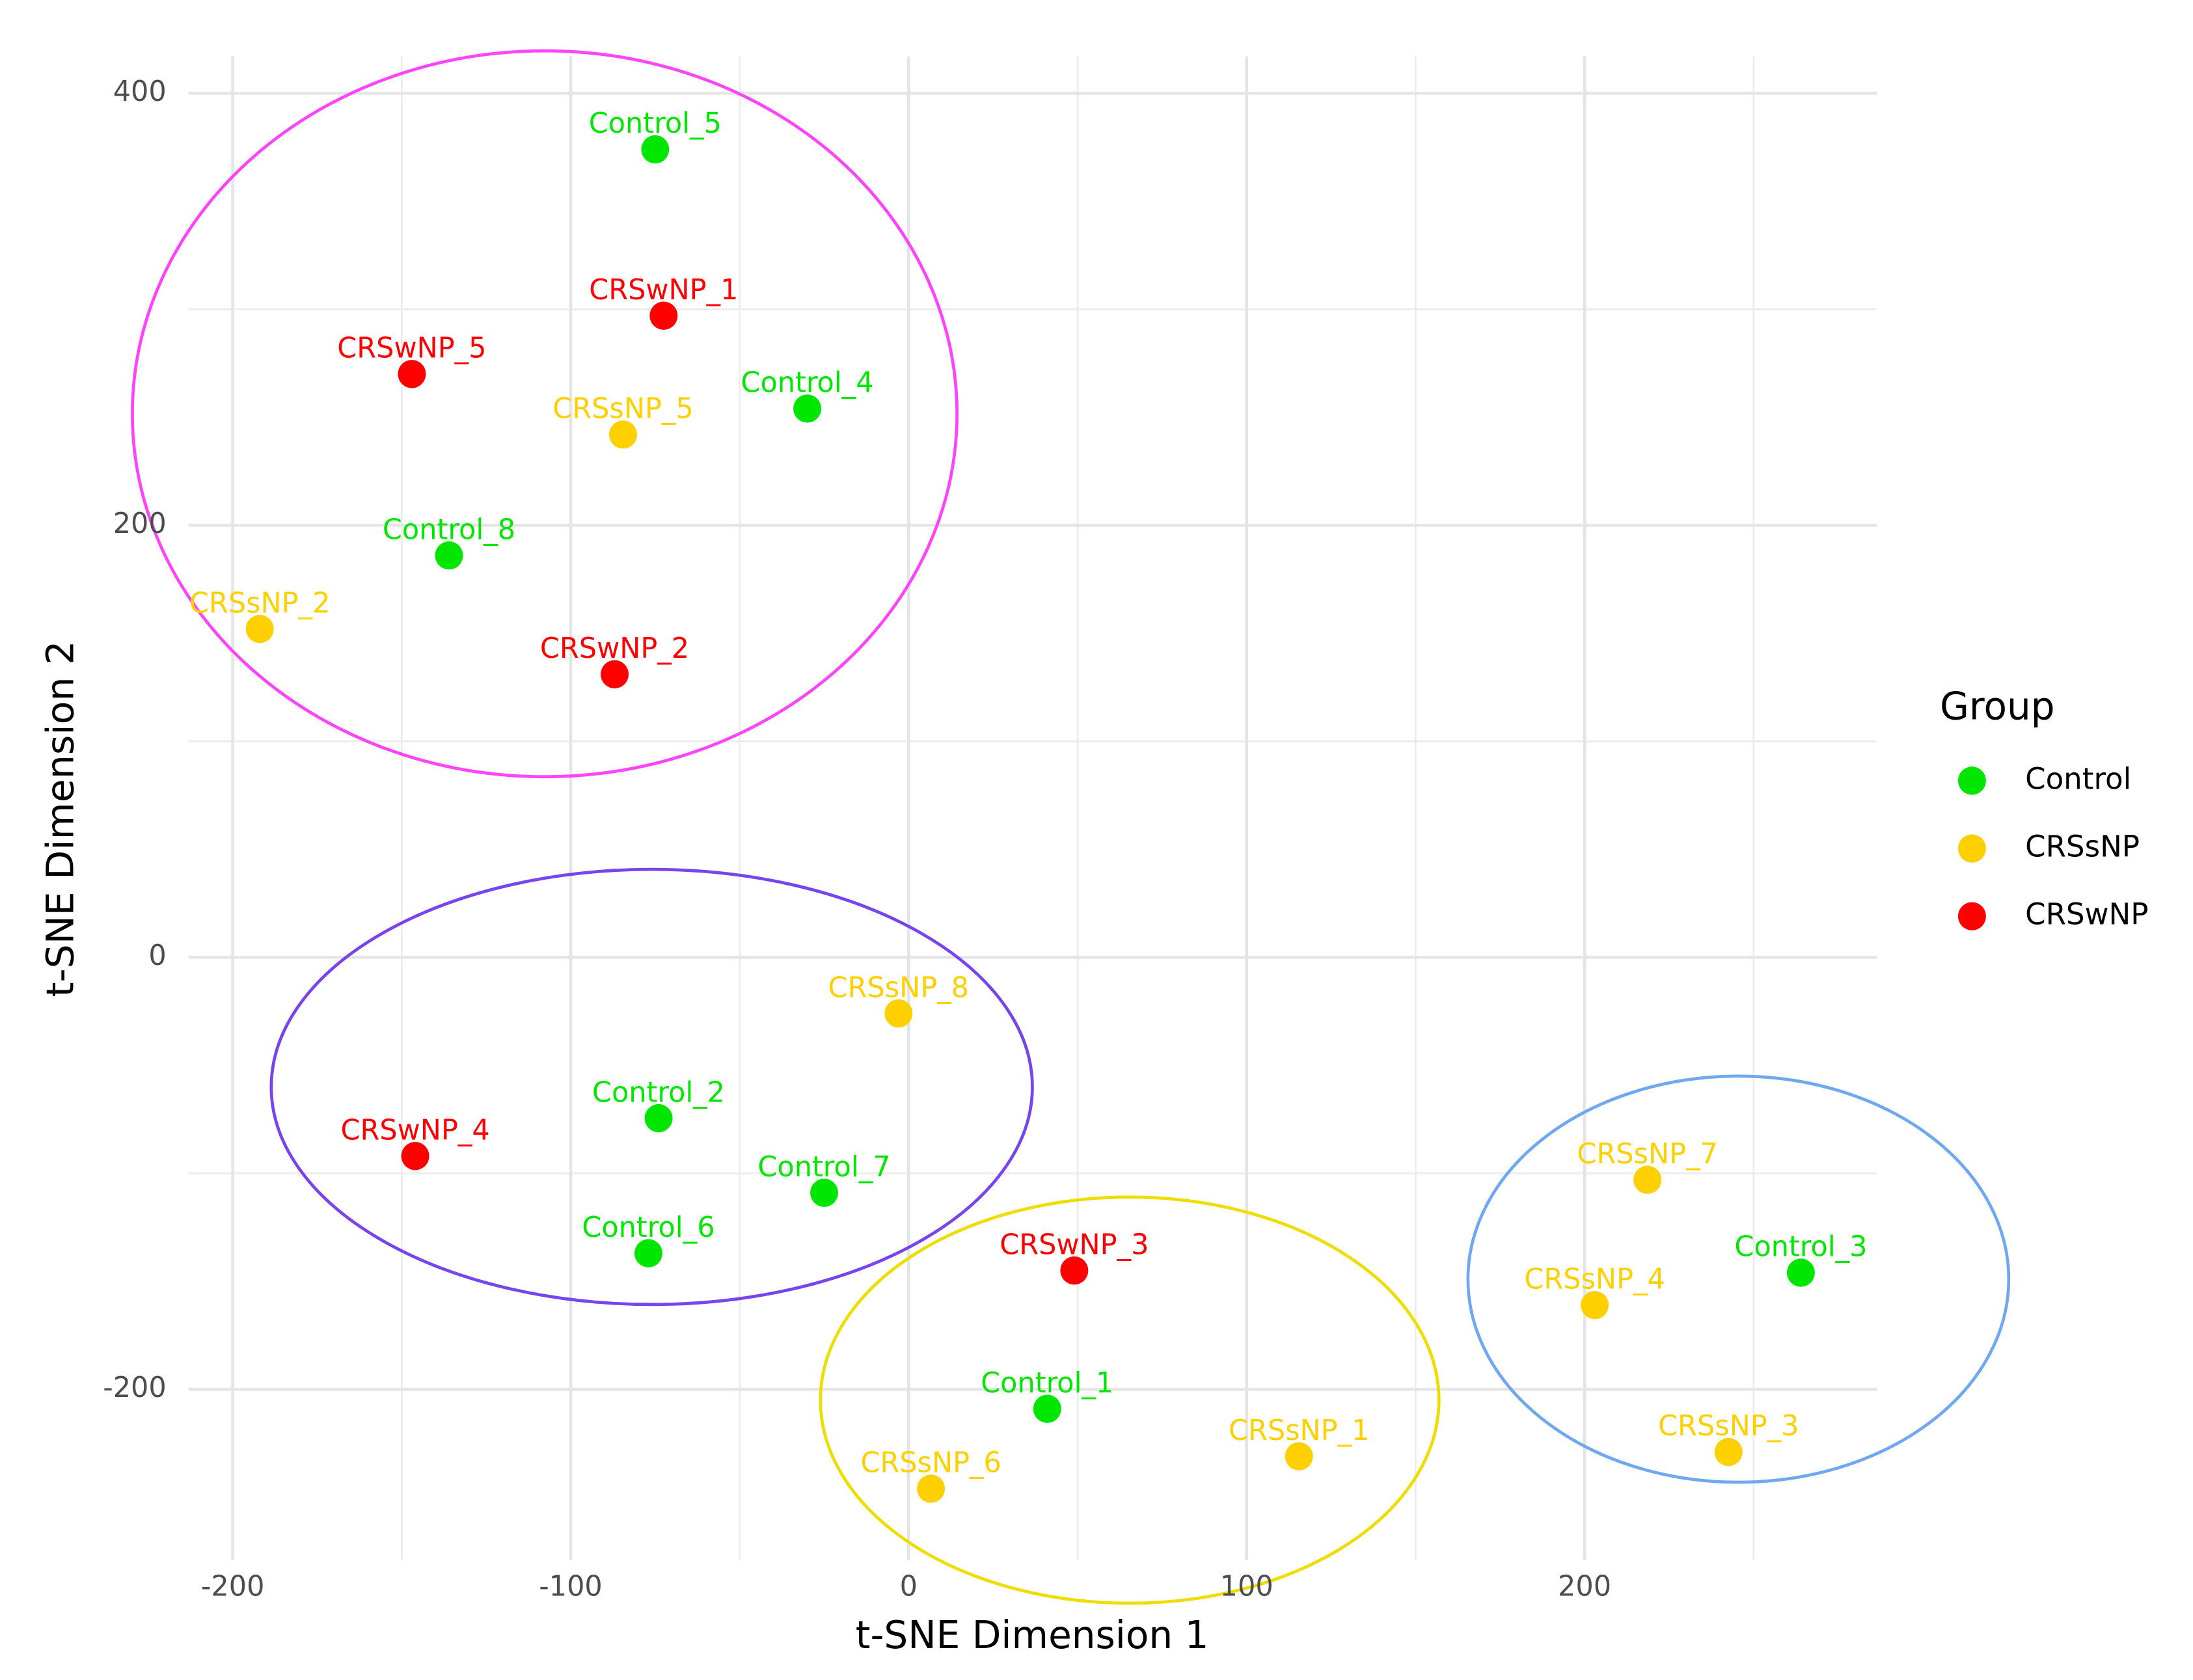 Image resolution: width=2193 pixels, height=1680 pixels. I want to click on point-label: CRSsNP_1, so click(1299, 1431).